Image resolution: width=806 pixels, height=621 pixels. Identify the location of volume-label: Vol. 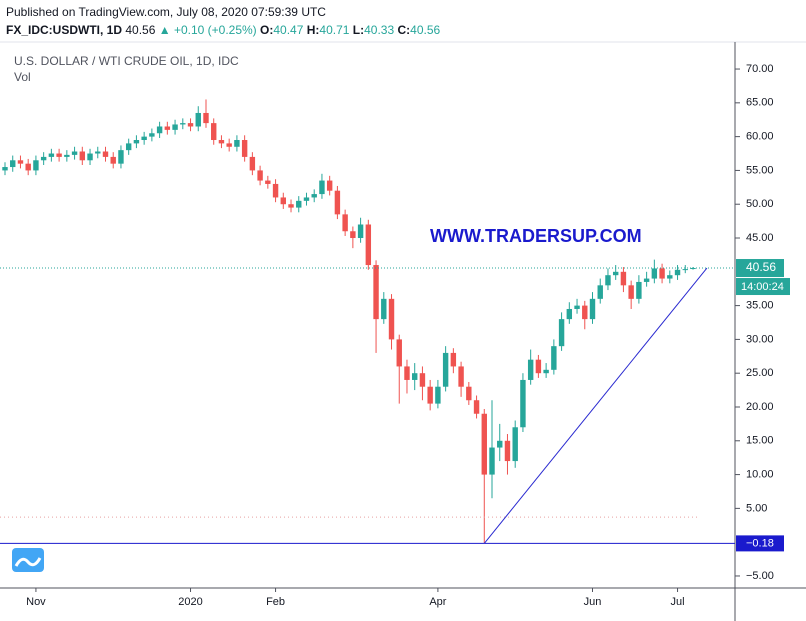
(22, 77).